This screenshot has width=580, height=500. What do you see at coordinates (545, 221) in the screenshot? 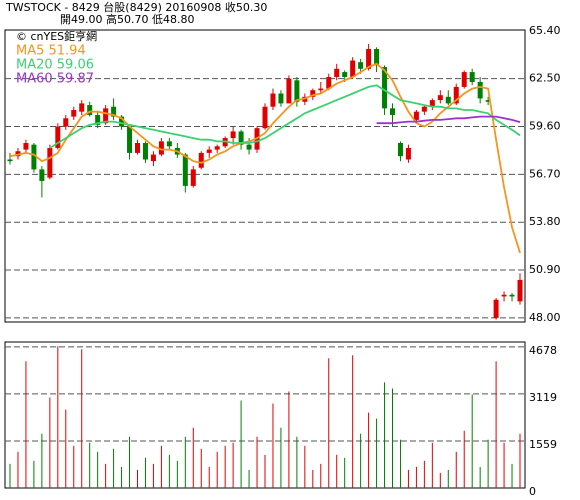
I see `y-tick-label: 53.80` at bounding box center [545, 221].